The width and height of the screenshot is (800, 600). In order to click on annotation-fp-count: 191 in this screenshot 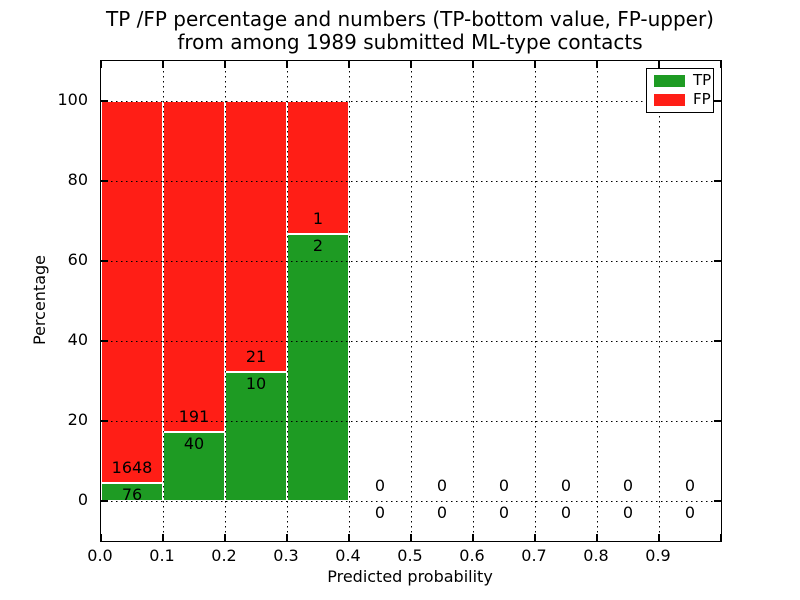, I will do `click(194, 416)`.